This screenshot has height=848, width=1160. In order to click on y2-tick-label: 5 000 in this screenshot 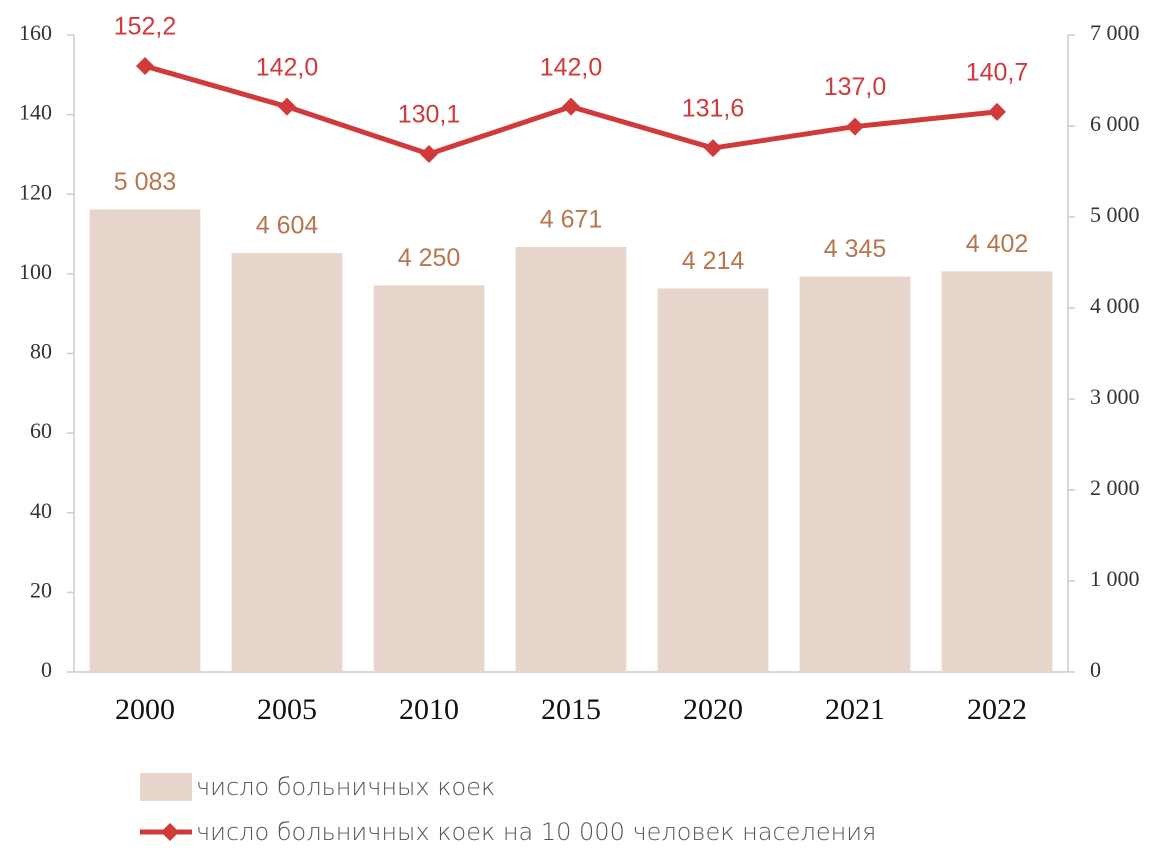, I will do `click(1115, 214)`.